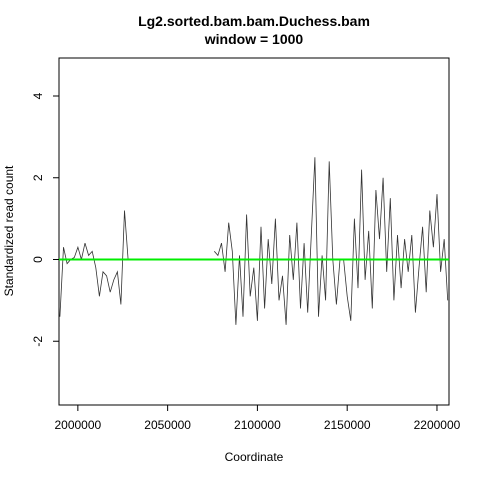 This screenshot has height=480, width=480. I want to click on y-tick-label: 0, so click(38, 259).